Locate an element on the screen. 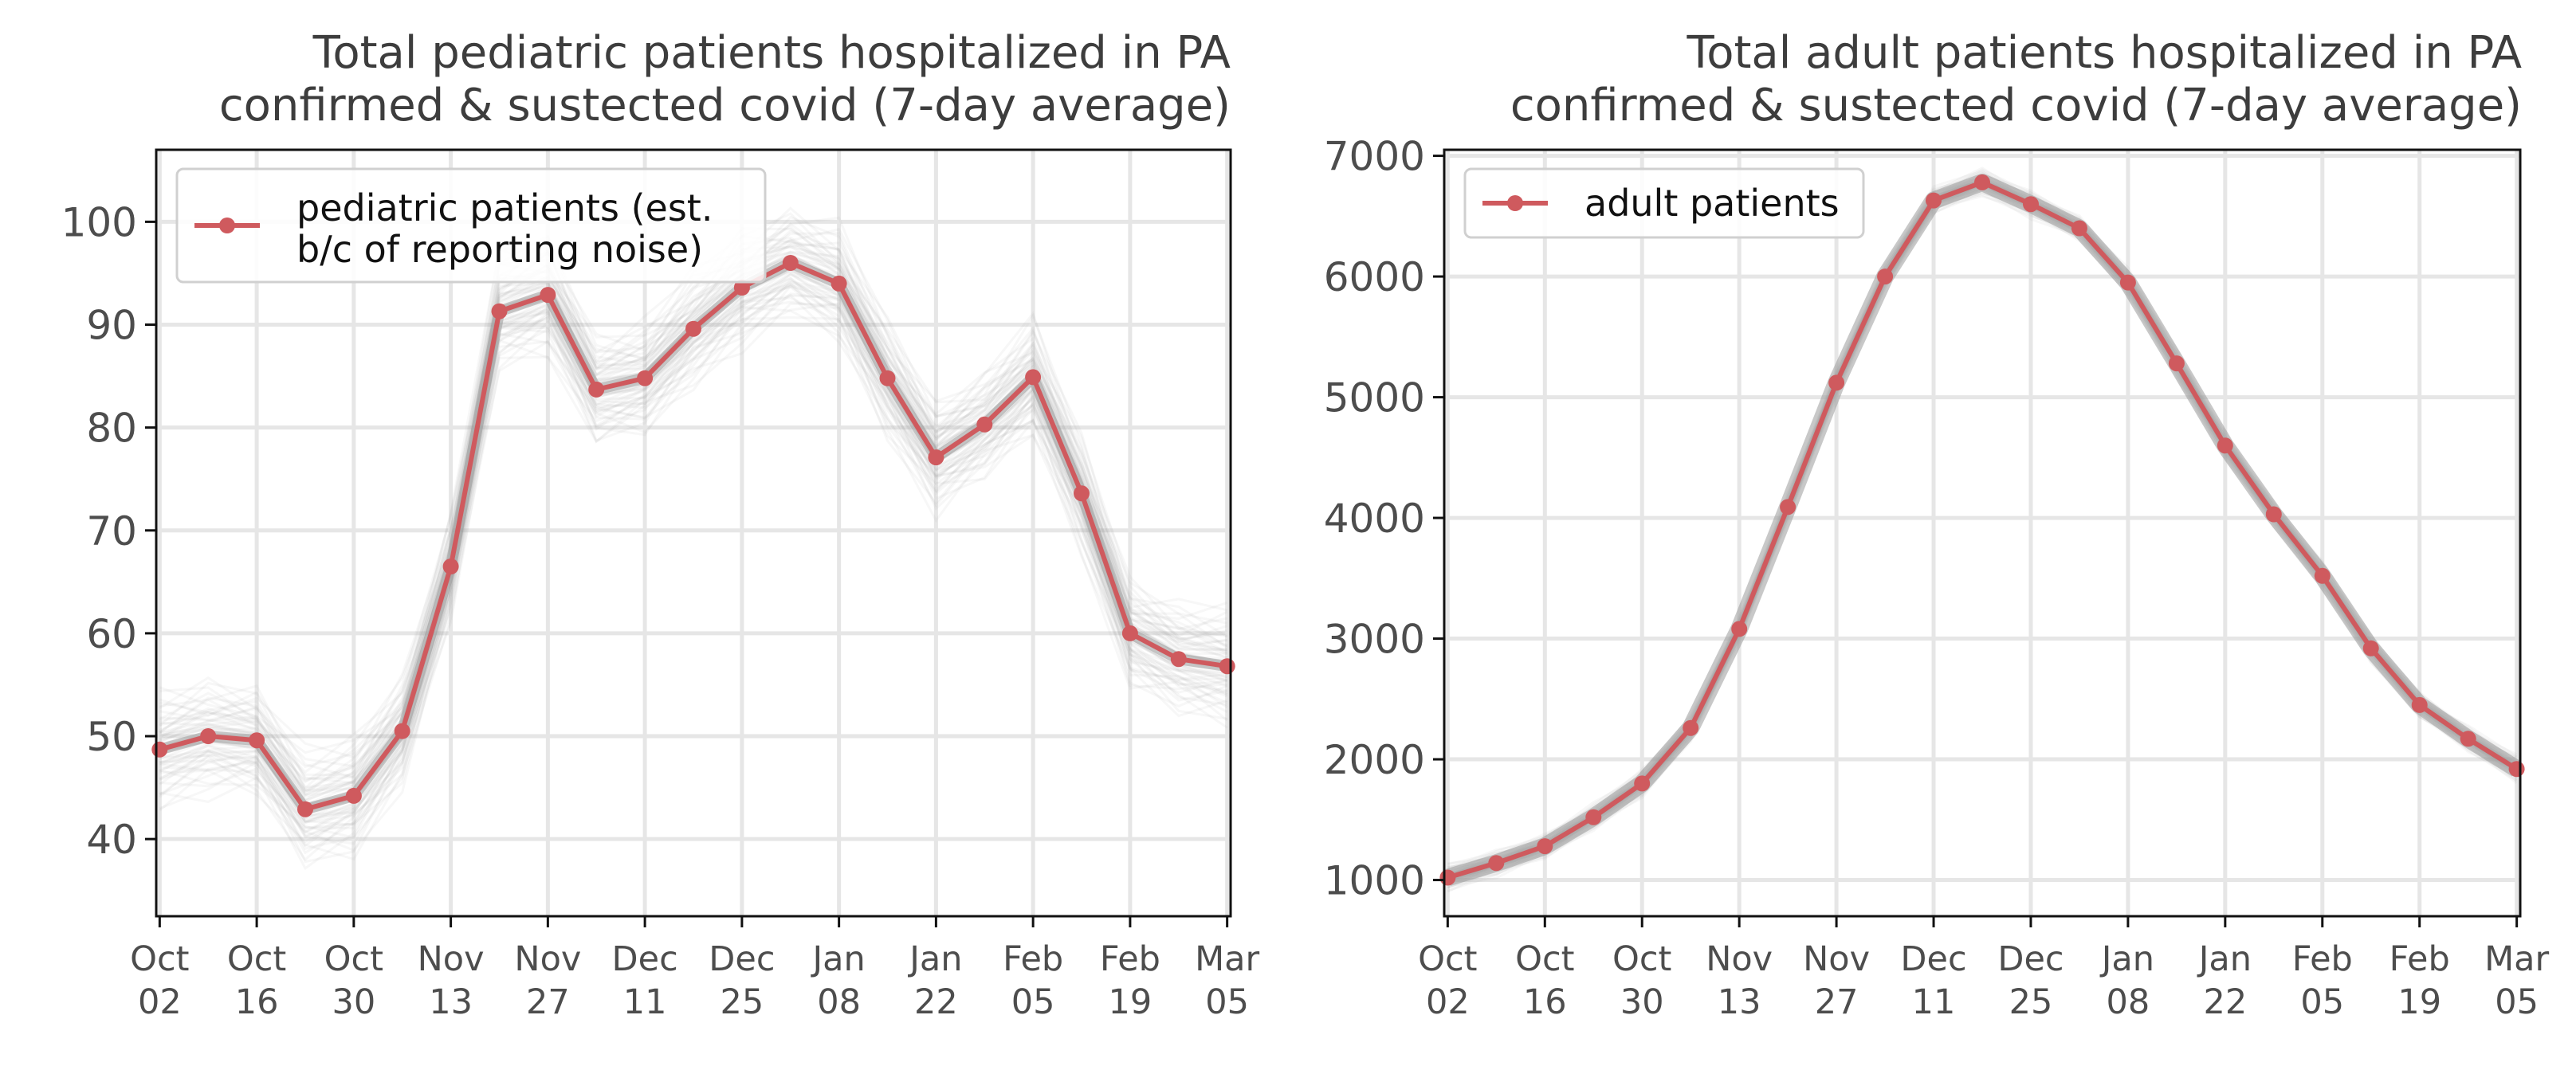 The image size is (2576, 1066). x-tick-label-day: 02 is located at coordinates (1448, 1002).